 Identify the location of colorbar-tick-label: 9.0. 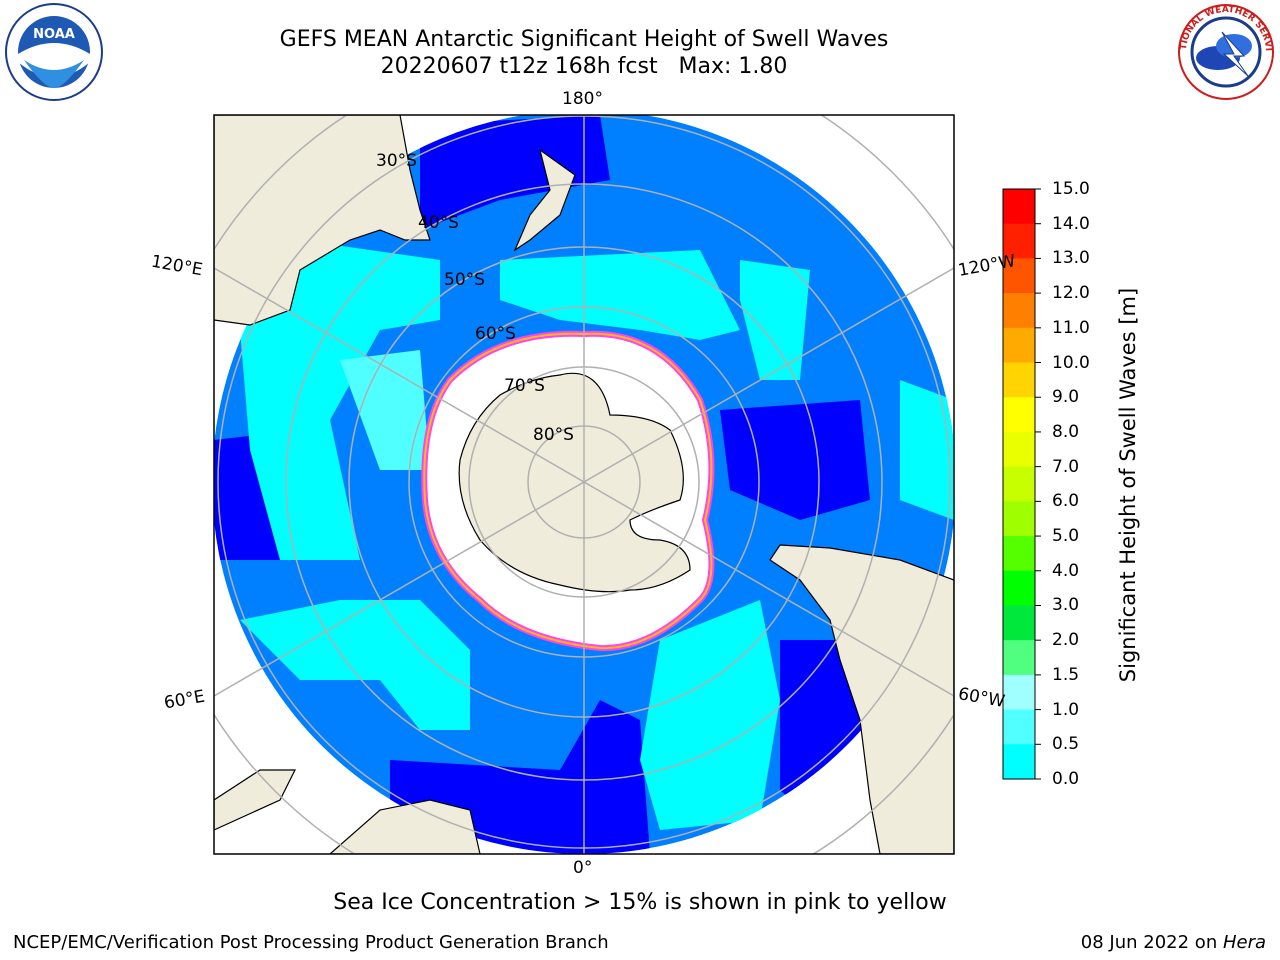
(1066, 397).